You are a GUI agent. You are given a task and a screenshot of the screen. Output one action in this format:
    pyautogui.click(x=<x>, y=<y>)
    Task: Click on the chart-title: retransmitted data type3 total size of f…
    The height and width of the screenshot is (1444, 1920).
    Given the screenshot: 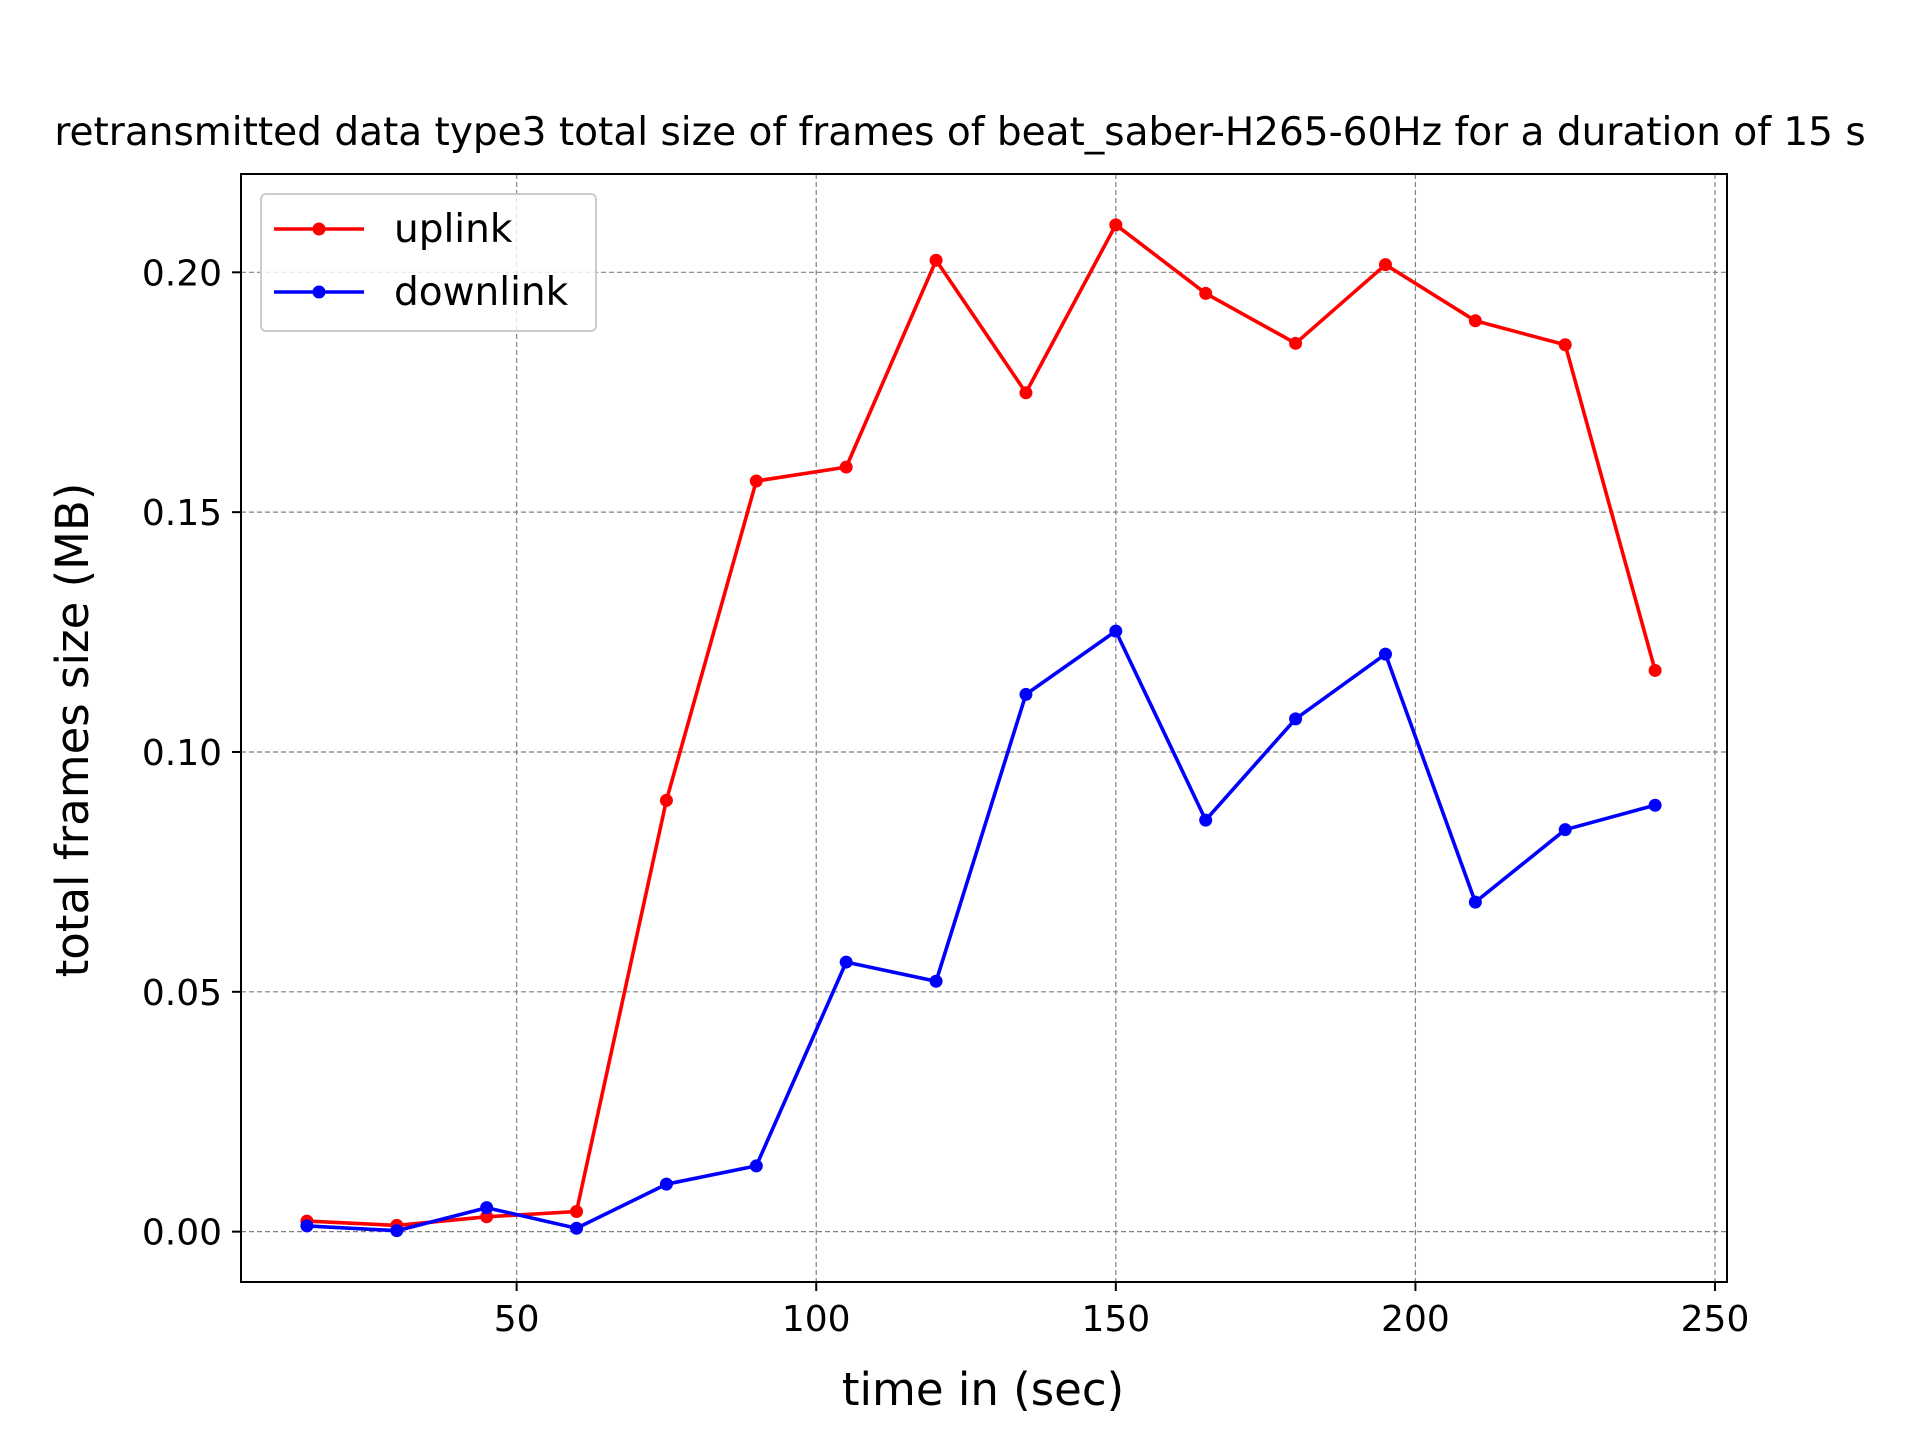 What is the action you would take?
    pyautogui.click(x=959, y=132)
    